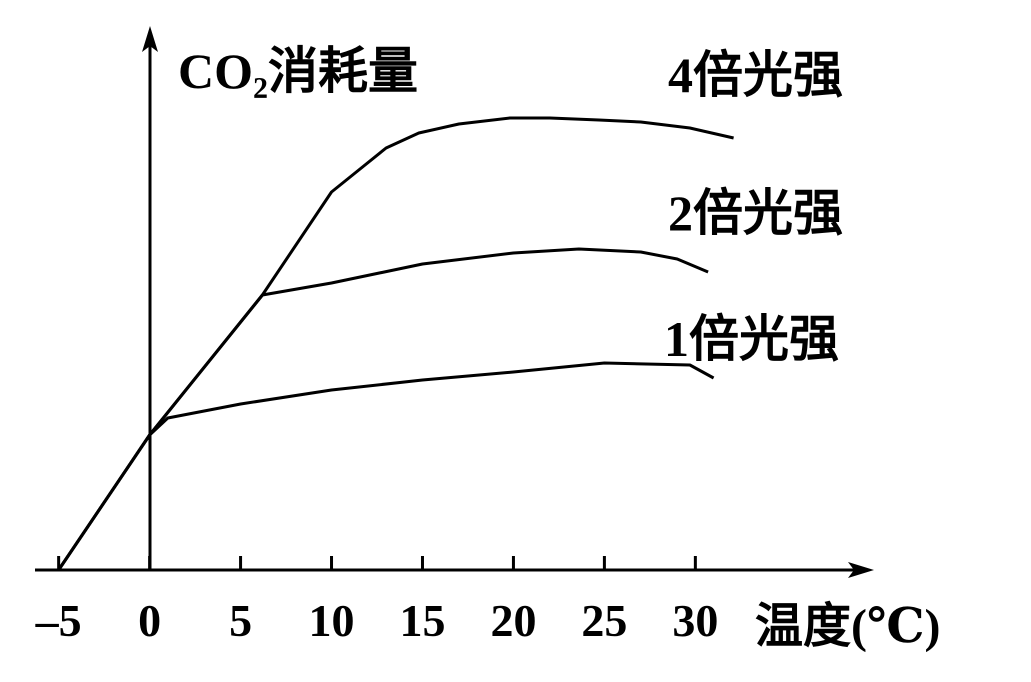 Image resolution: width=1031 pixels, height=682 pixels. I want to click on x-tick-label: 25, so click(604, 620).